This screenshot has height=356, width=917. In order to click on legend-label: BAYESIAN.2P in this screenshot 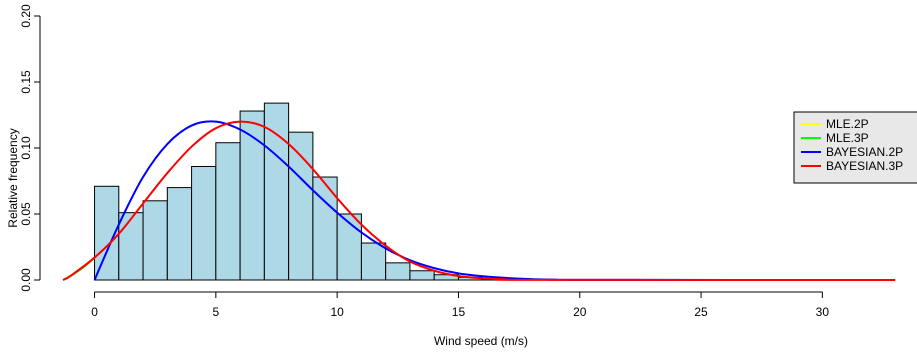, I will do `click(864, 152)`.